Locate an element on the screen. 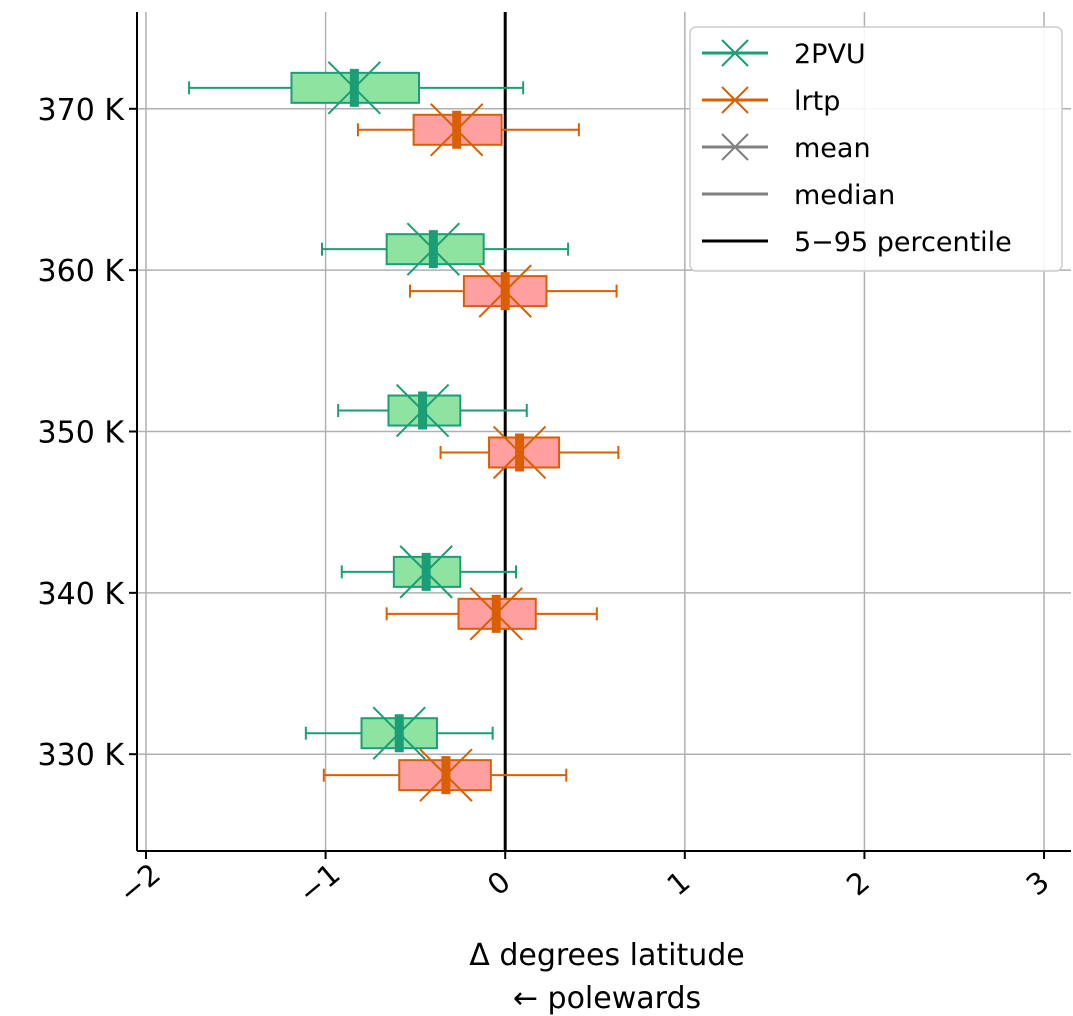 The width and height of the screenshot is (1073, 1016). x-tick-label: 0 is located at coordinates (499, 883).